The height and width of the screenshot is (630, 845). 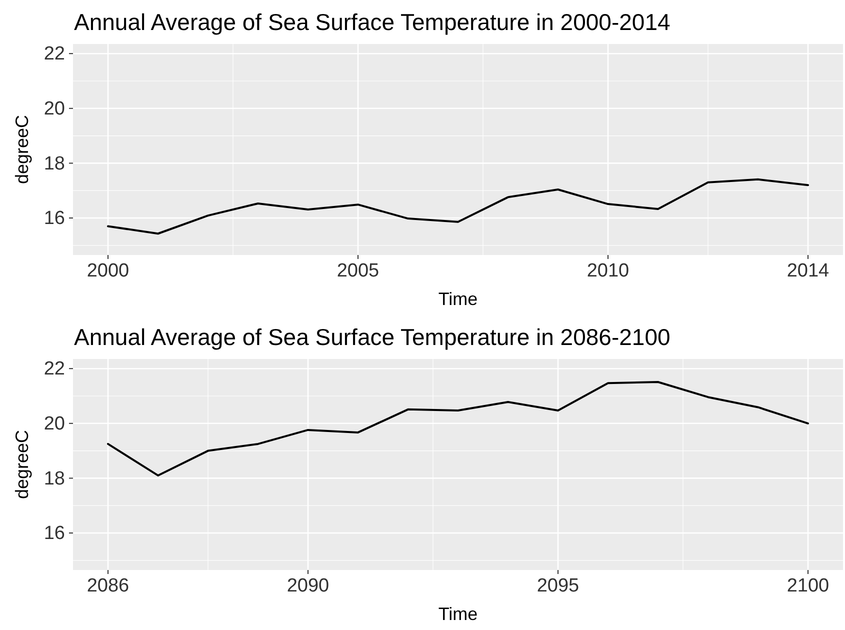 I want to click on chart-title: Annual Average of Sea Surface Temperature in 2086-2100, so click(x=372, y=337).